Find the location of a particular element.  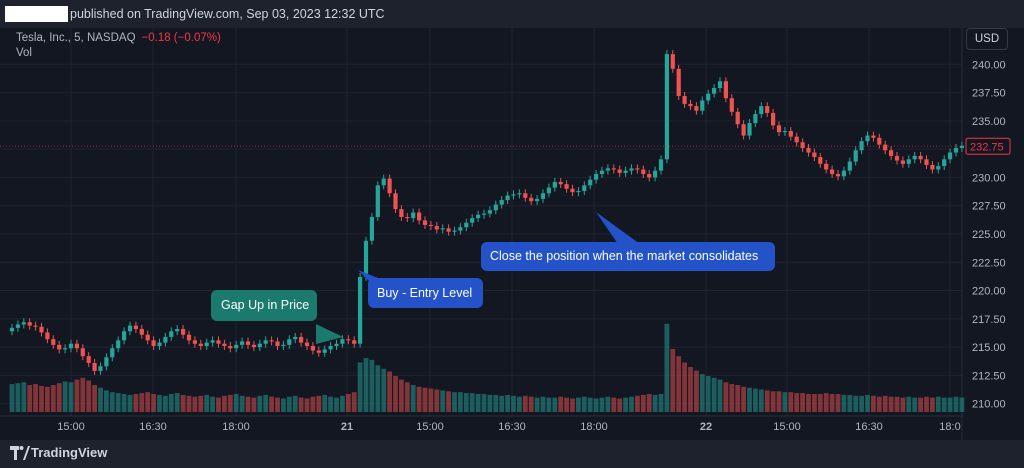

x-tick-label: 16:30 is located at coordinates (153, 427).